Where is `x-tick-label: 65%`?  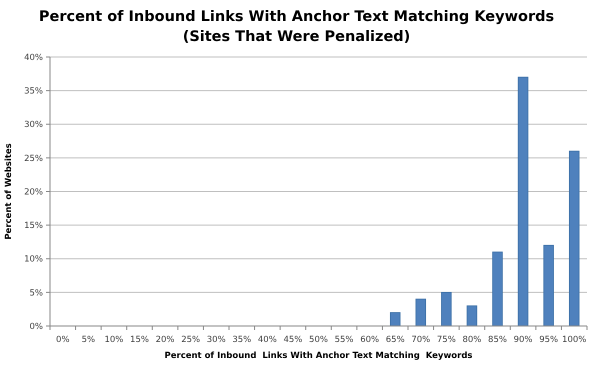 x-tick-label: 65% is located at coordinates (395, 340).